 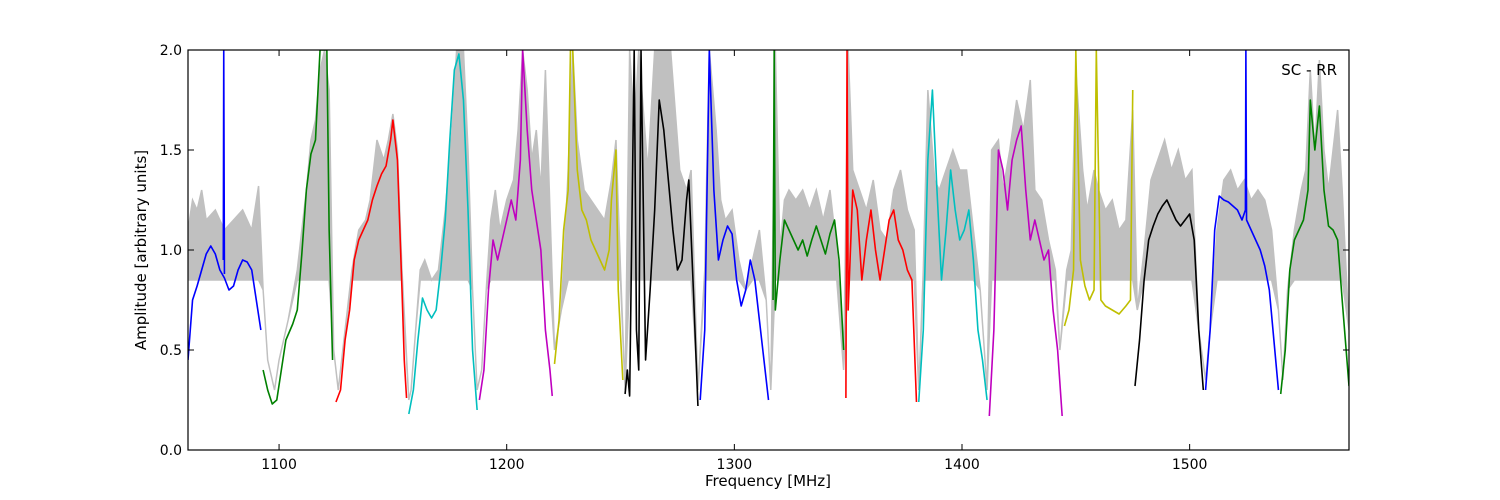 What do you see at coordinates (768, 481) in the screenshot?
I see `x-axis-label: Frequency [MHz]` at bounding box center [768, 481].